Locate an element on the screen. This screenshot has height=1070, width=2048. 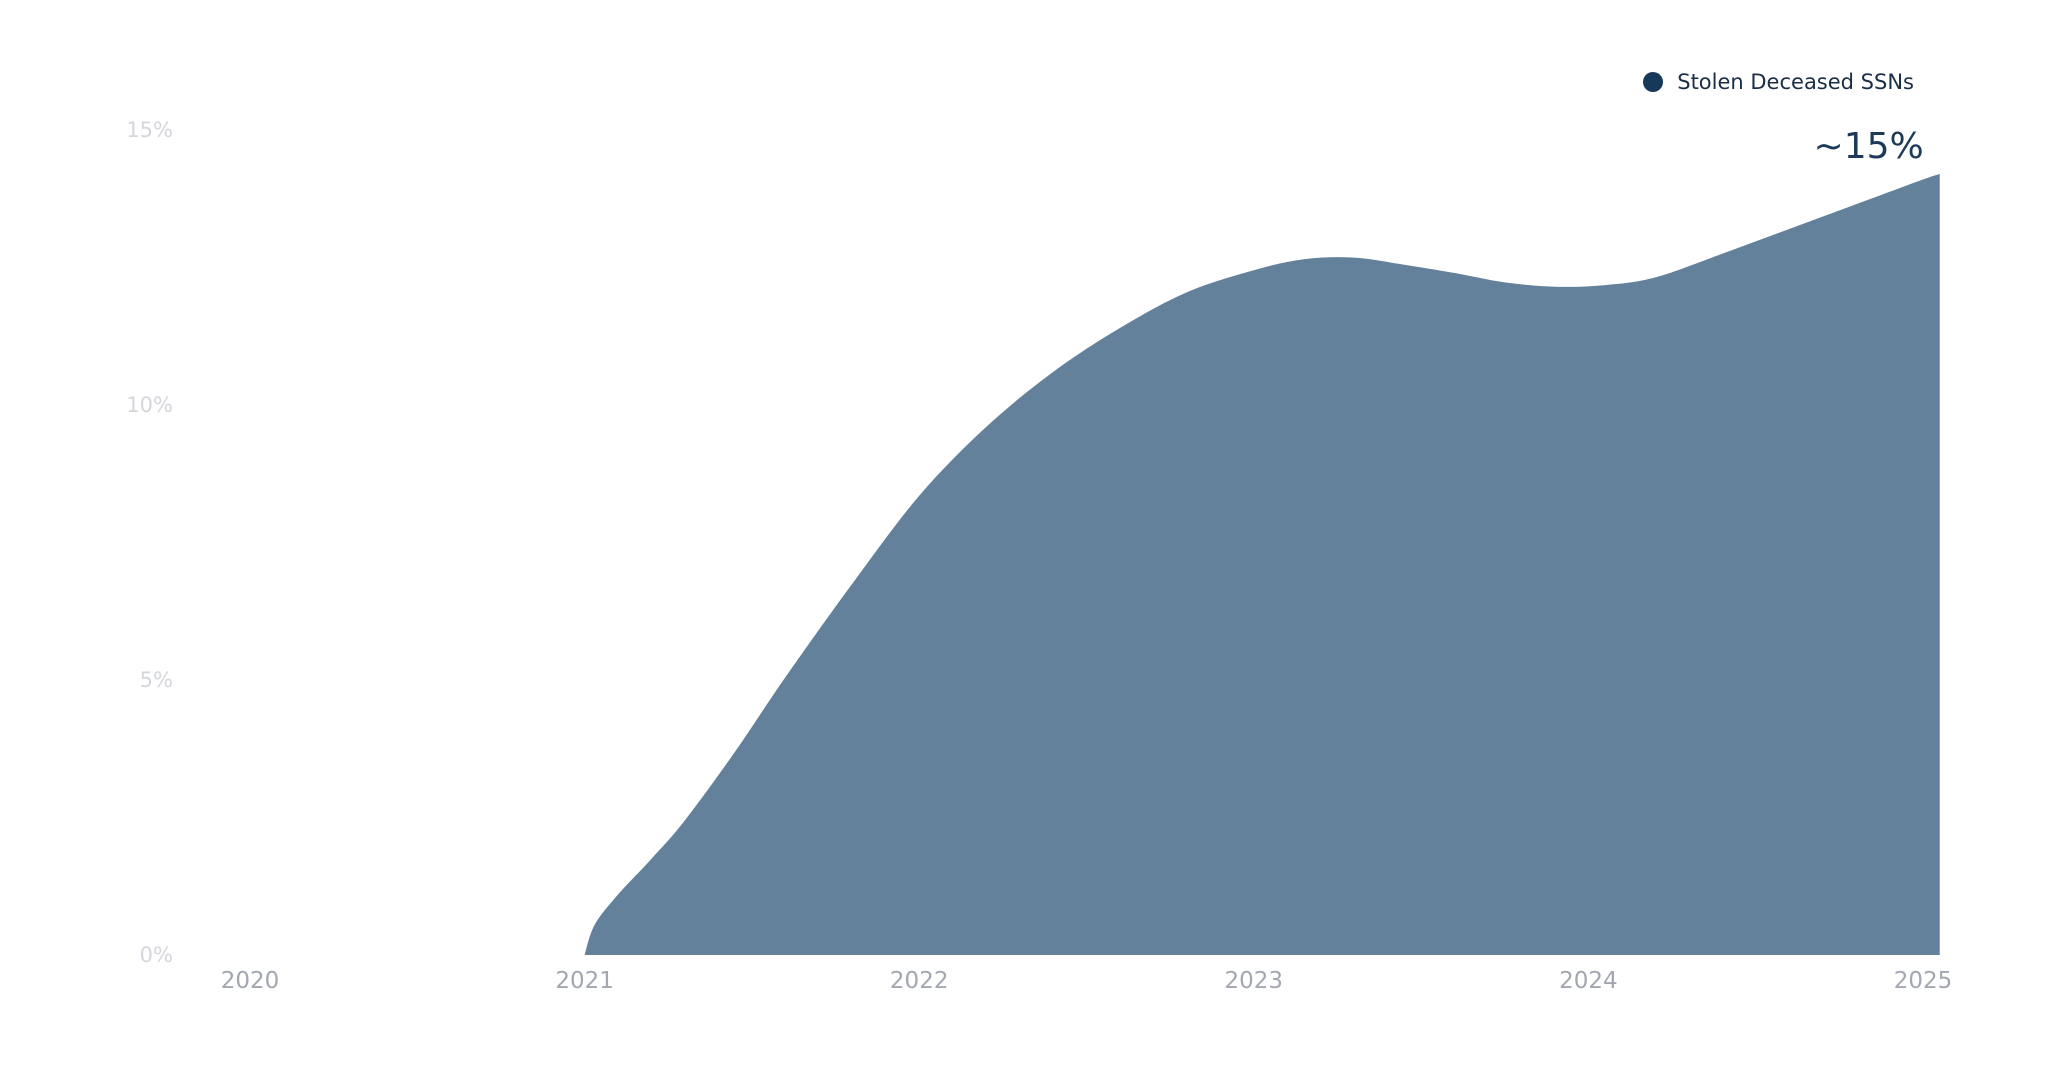
y-tick-label: 15% is located at coordinates (149, 130).